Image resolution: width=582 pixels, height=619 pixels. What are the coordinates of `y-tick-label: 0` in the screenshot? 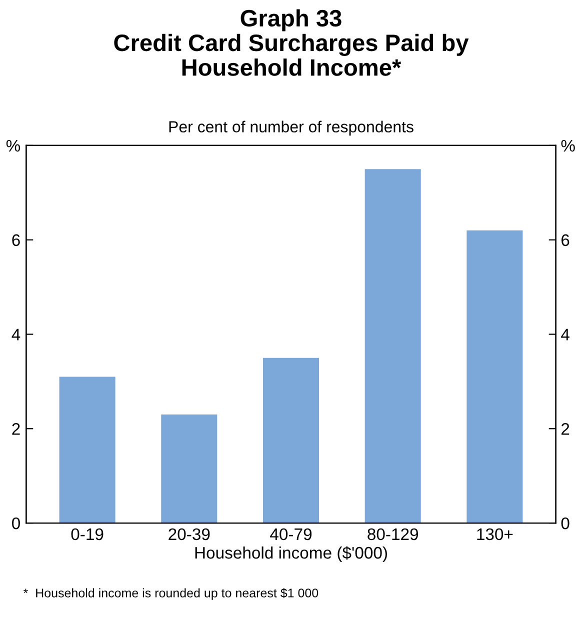 It's located at (16, 523).